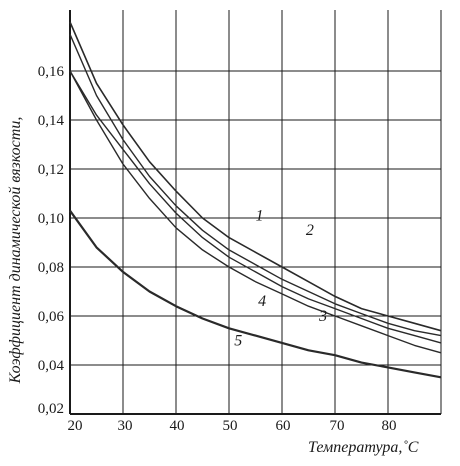 This screenshot has width=460, height=466. Describe the element at coordinates (51, 268) in the screenshot. I see `y-tick-label: 0,08` at that location.